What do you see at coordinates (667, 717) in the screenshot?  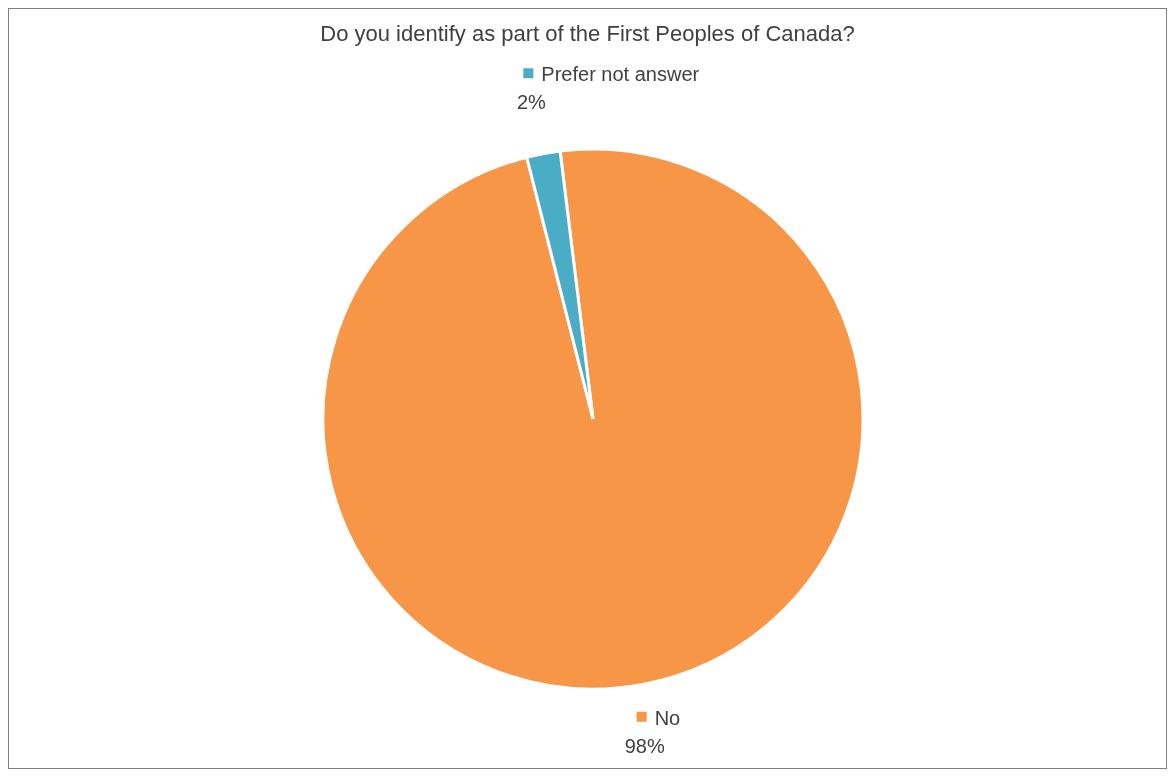 I see `legend-label: No` at bounding box center [667, 717].